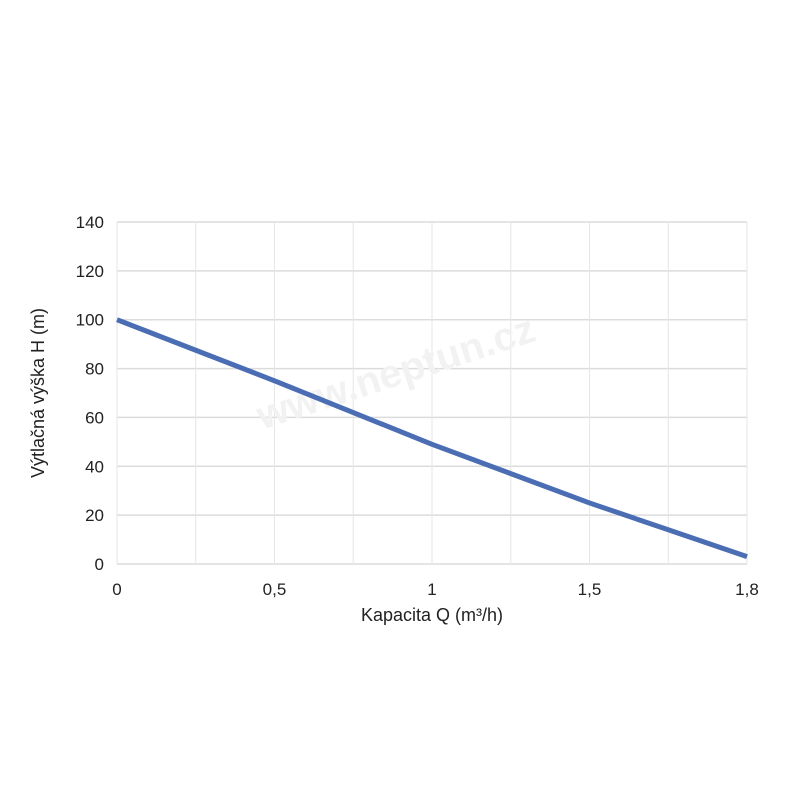 The height and width of the screenshot is (800, 800). Describe the element at coordinates (590, 589) in the screenshot. I see `x-tick-label: 1,5` at that location.